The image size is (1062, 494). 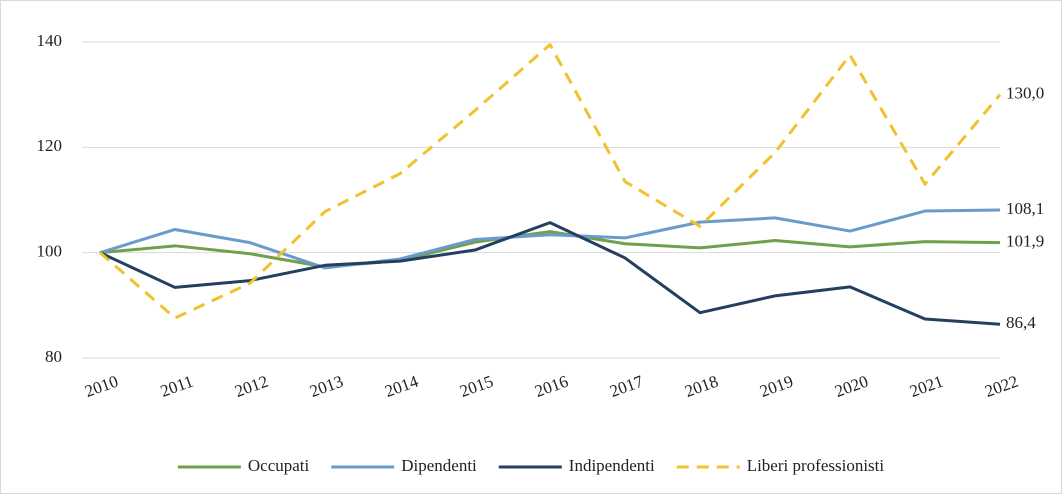 What do you see at coordinates (50, 145) in the screenshot?
I see `y-tick-label: 120` at bounding box center [50, 145].